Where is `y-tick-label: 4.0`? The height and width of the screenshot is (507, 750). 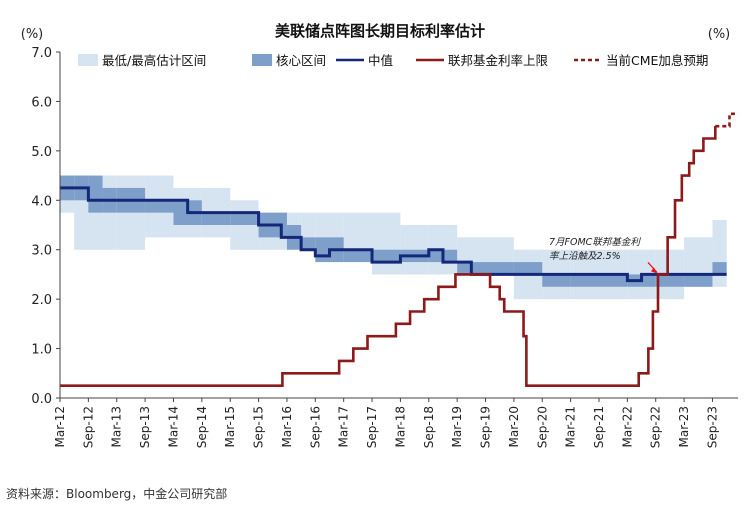
y-tick-label: 4.0 is located at coordinates (41, 201).